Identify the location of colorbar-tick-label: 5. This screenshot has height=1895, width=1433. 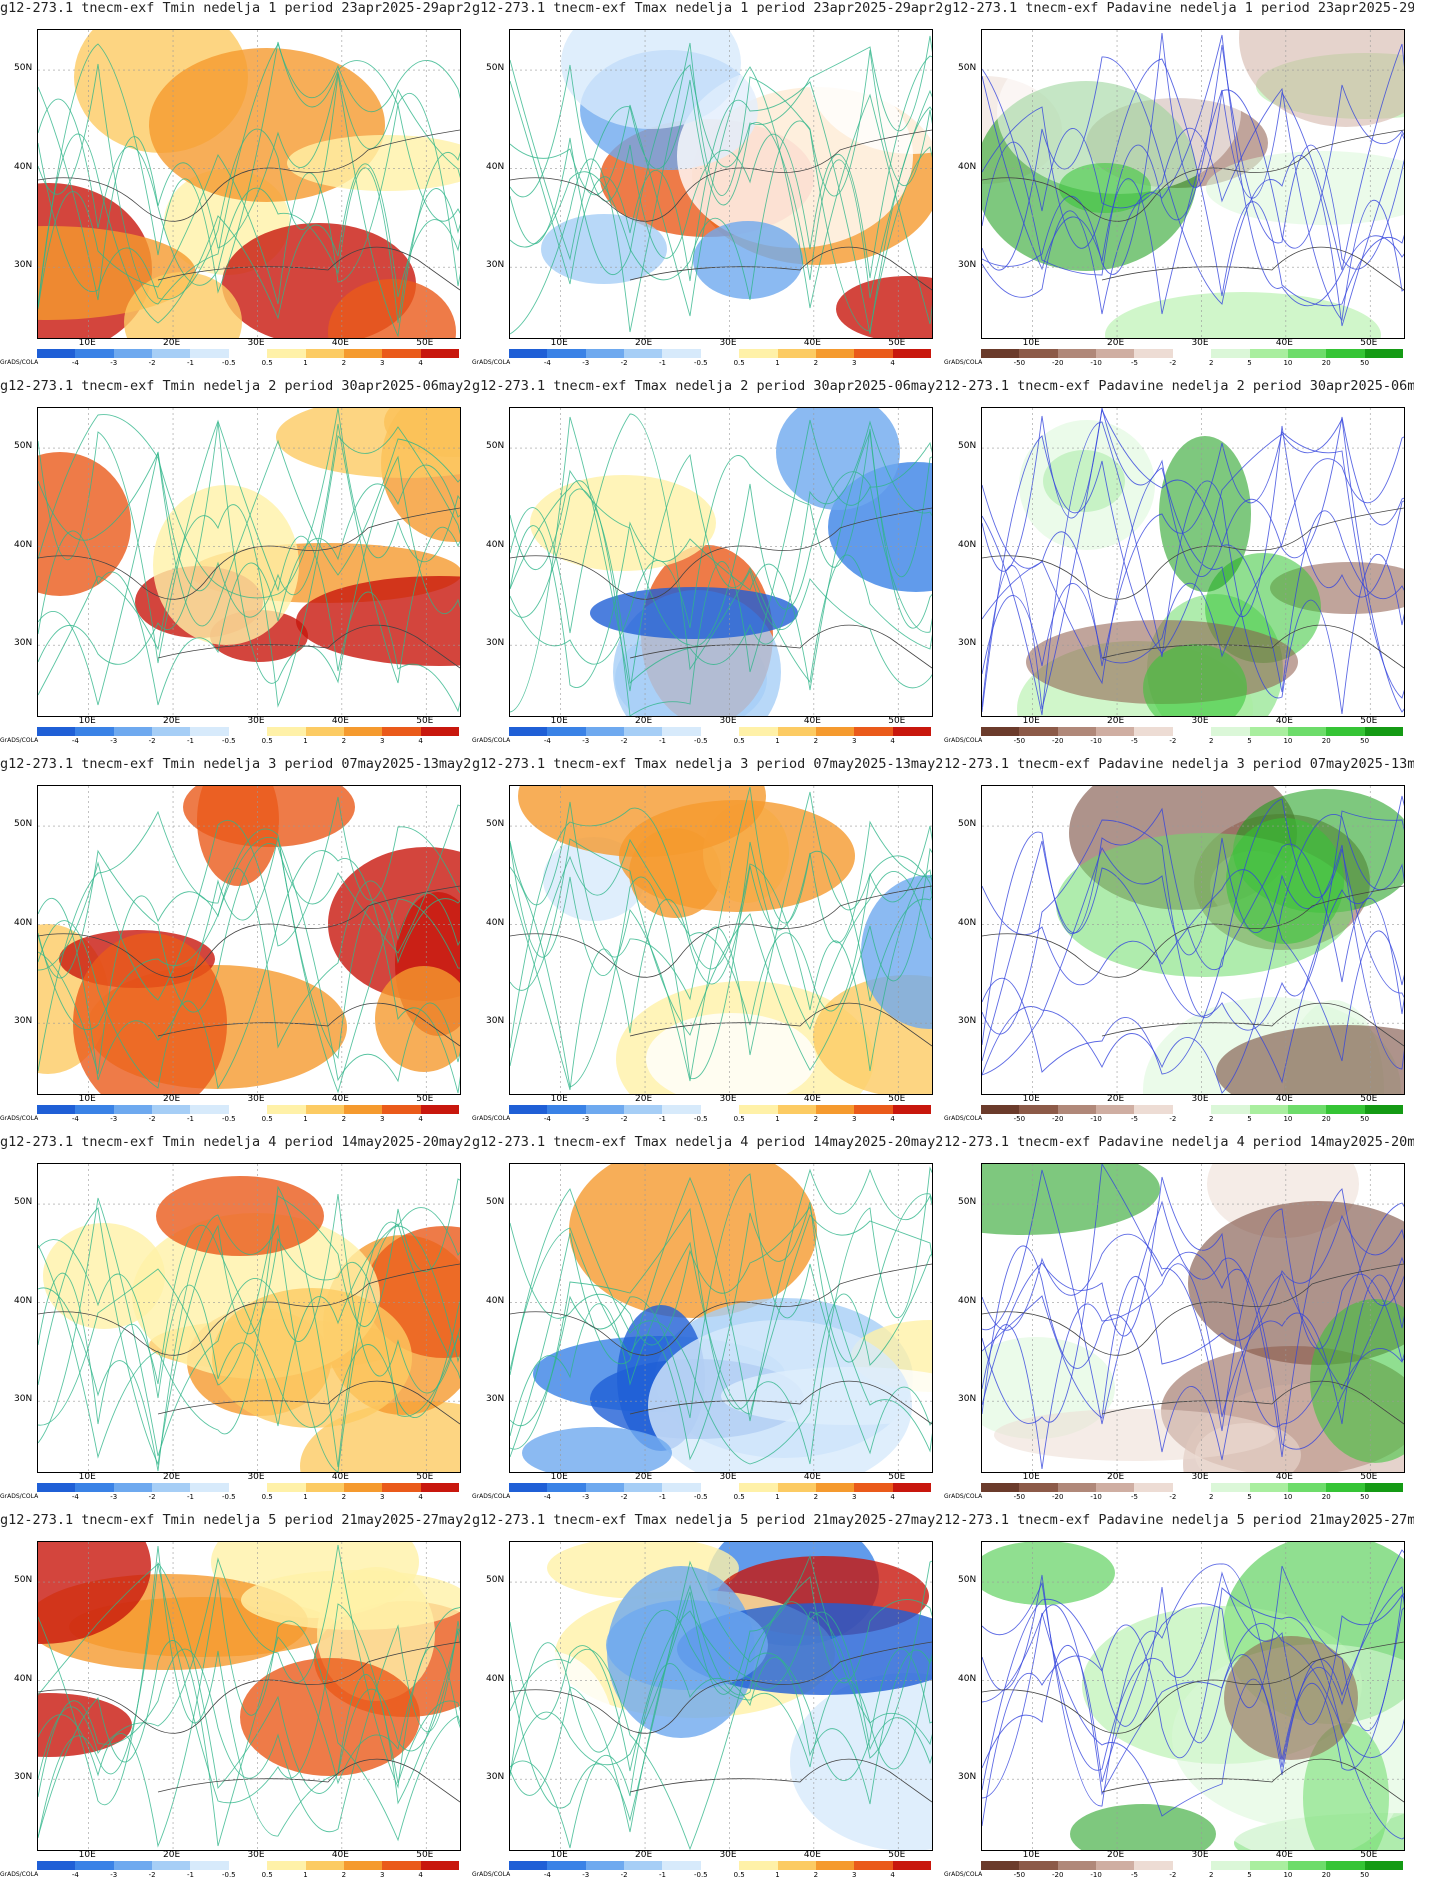
(1249, 1119).